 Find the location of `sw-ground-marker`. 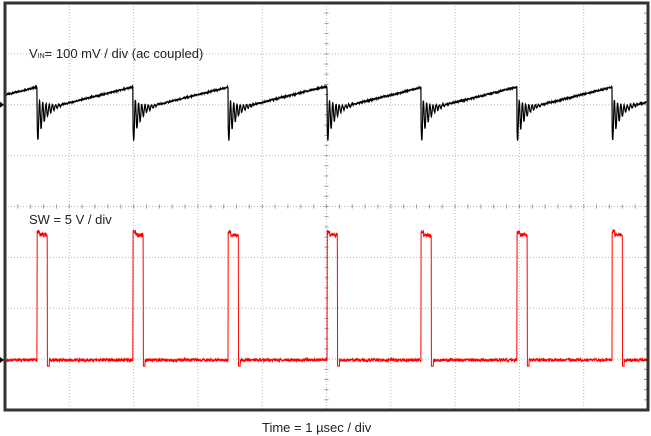

sw-ground-marker is located at coordinates (2, 360).